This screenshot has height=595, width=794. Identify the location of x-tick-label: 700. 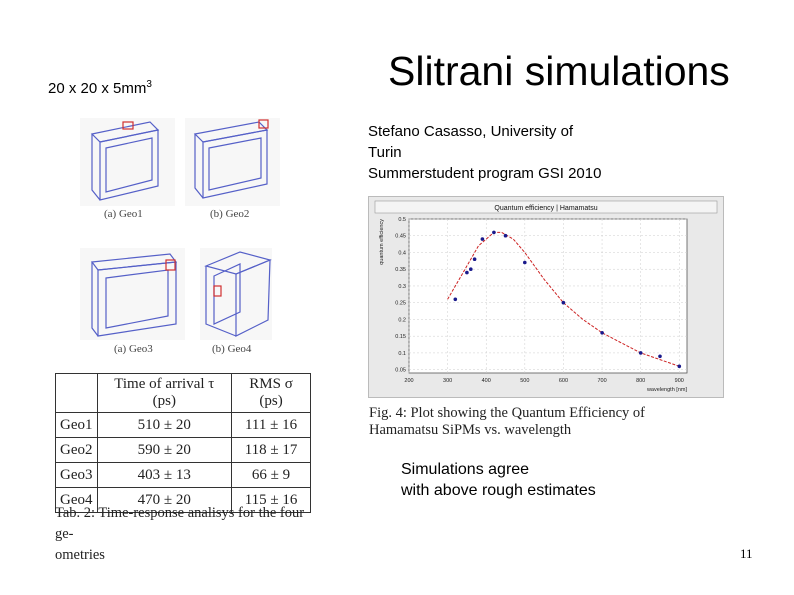
(601, 381).